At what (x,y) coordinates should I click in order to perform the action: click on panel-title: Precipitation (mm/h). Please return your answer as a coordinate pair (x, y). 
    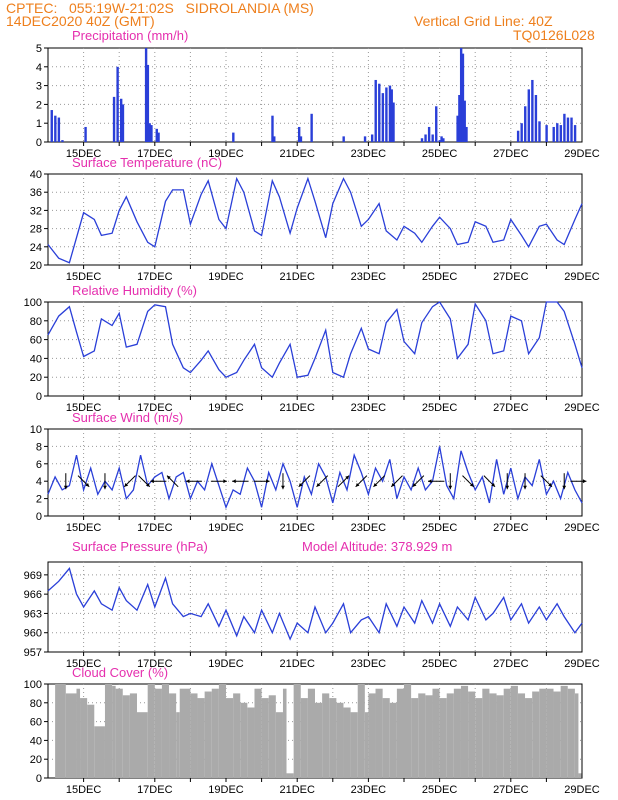
    Looking at the image, I should click on (130, 35).